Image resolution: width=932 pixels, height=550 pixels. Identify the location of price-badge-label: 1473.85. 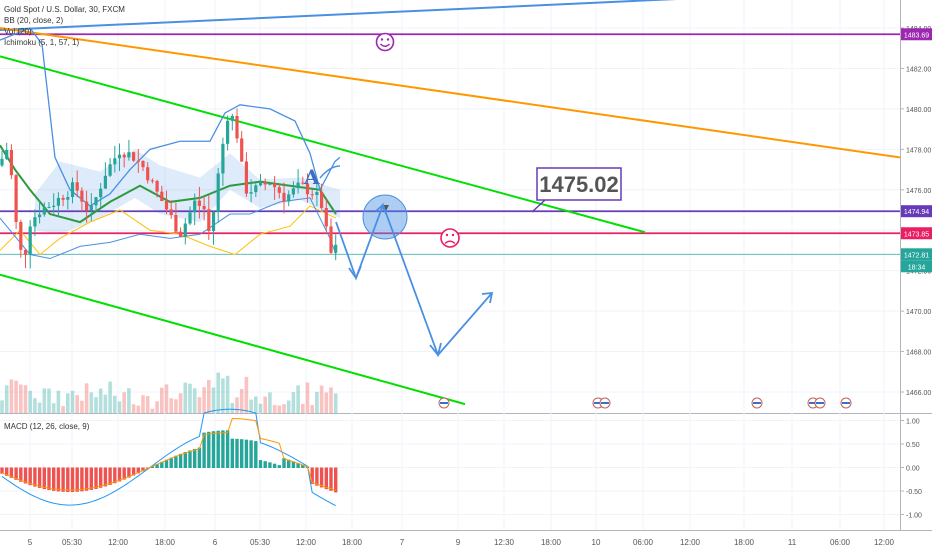
(916, 234).